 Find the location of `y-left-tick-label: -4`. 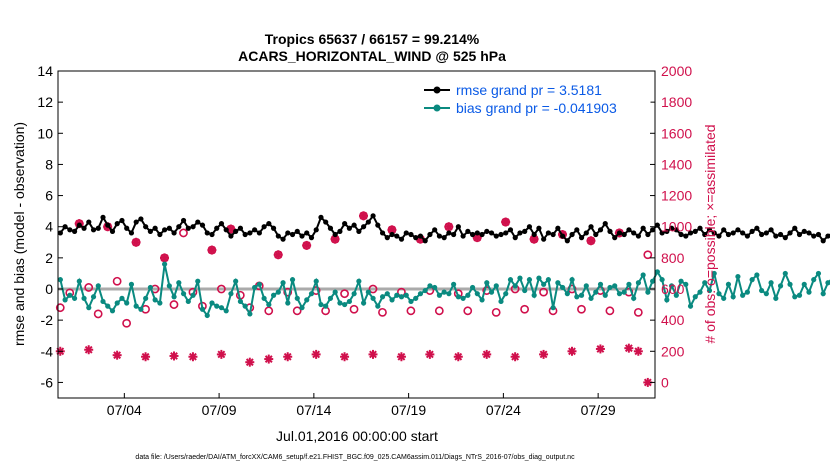

y-left-tick-label: -4 is located at coordinates (47, 351).